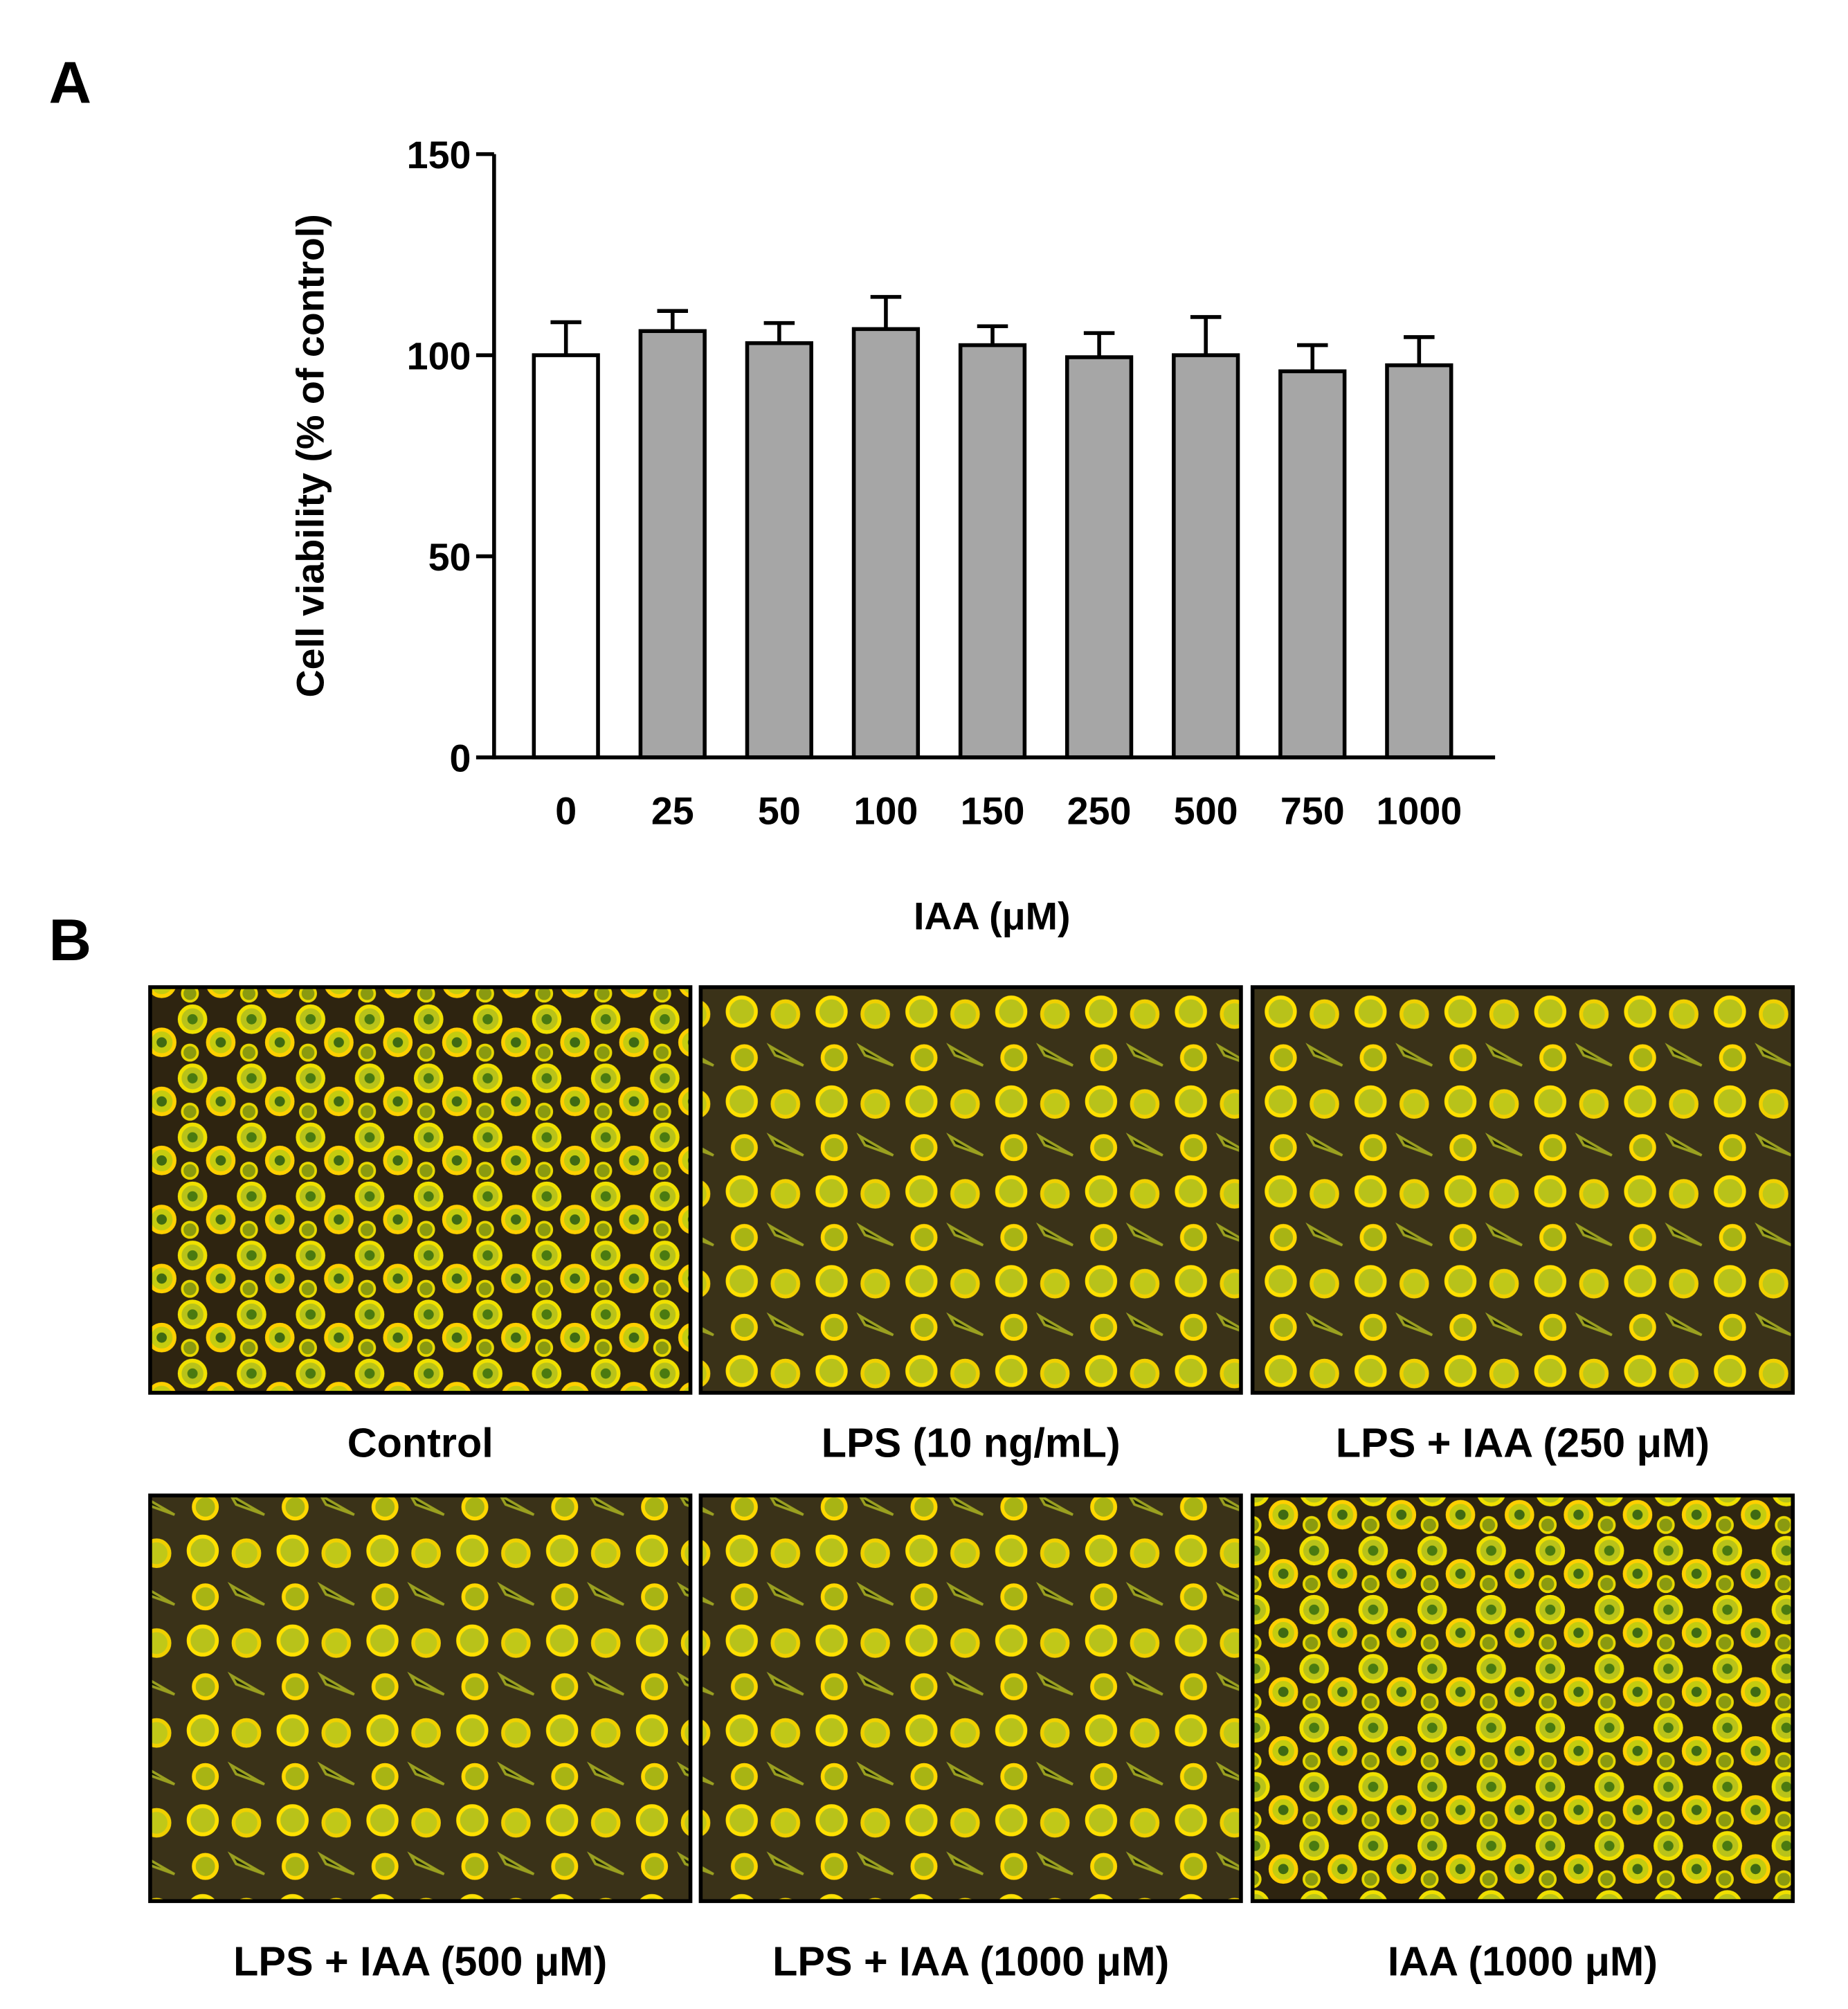  What do you see at coordinates (310, 456) in the screenshot?
I see `y-axis-label: Cell viability (% of control)` at bounding box center [310, 456].